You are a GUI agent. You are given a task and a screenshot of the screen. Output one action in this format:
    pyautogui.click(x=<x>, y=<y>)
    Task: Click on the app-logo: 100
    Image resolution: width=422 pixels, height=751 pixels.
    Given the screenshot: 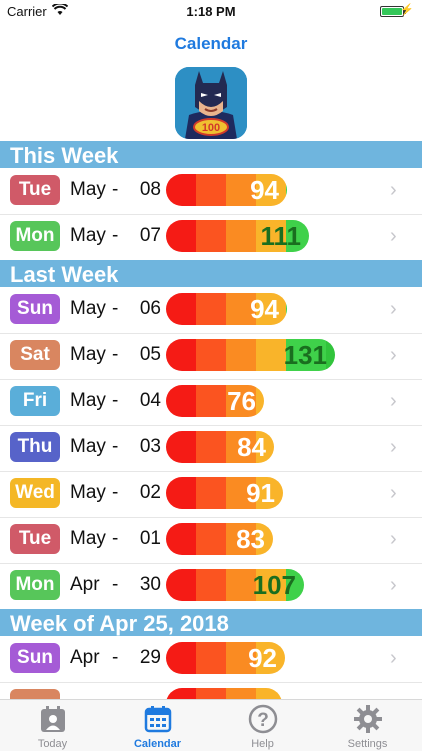 What is the action you would take?
    pyautogui.click(x=211, y=103)
    